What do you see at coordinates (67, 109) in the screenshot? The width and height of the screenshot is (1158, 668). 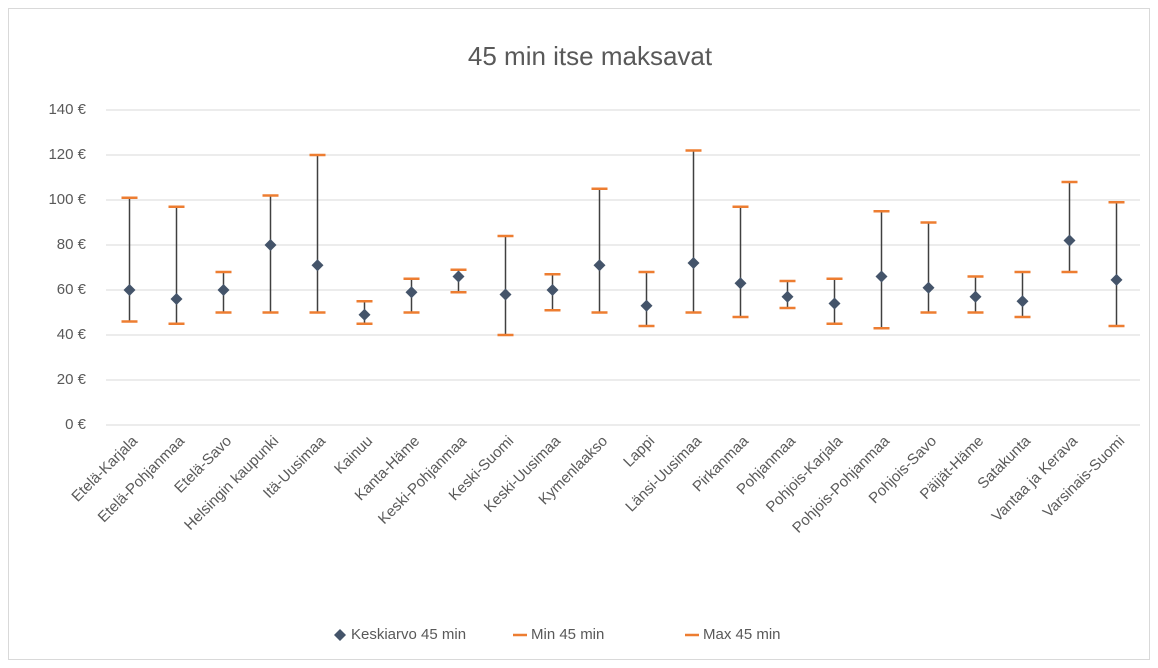 I see `y-tick-label: 140 €` at bounding box center [67, 109].